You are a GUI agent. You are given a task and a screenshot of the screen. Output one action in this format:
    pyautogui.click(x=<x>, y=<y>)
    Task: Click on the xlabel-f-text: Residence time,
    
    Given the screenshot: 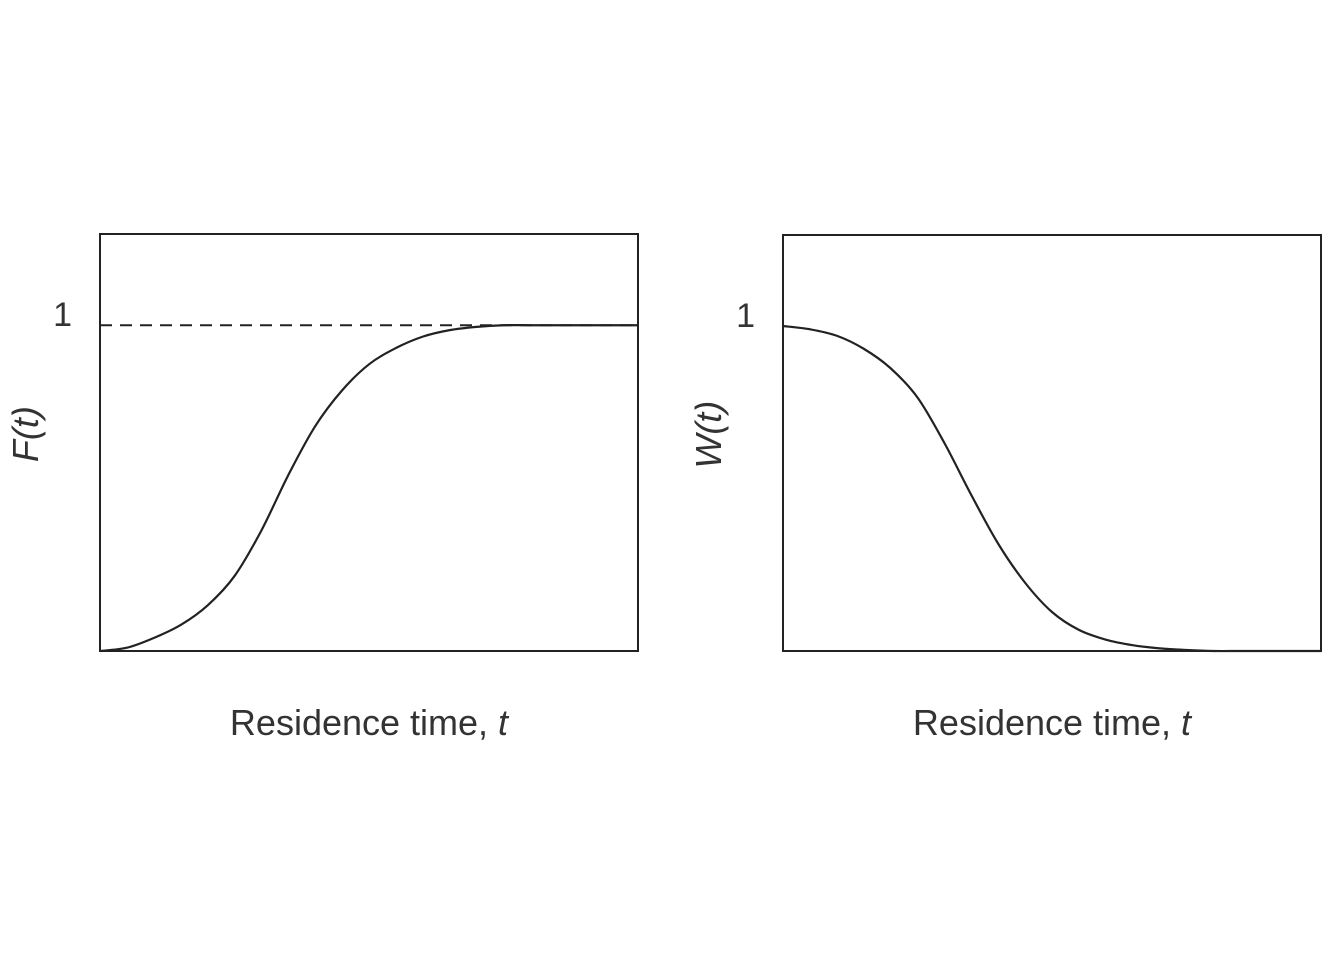 What is the action you would take?
    pyautogui.click(x=364, y=722)
    